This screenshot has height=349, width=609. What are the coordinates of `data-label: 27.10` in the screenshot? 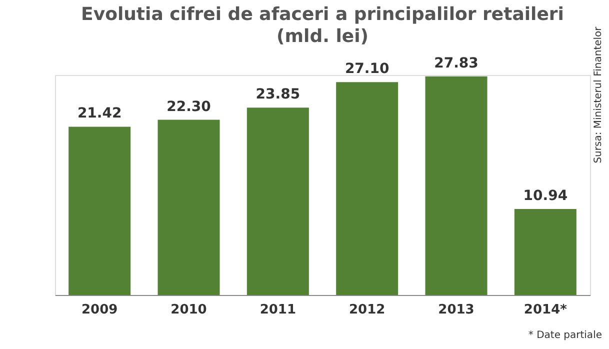 It's located at (367, 69).